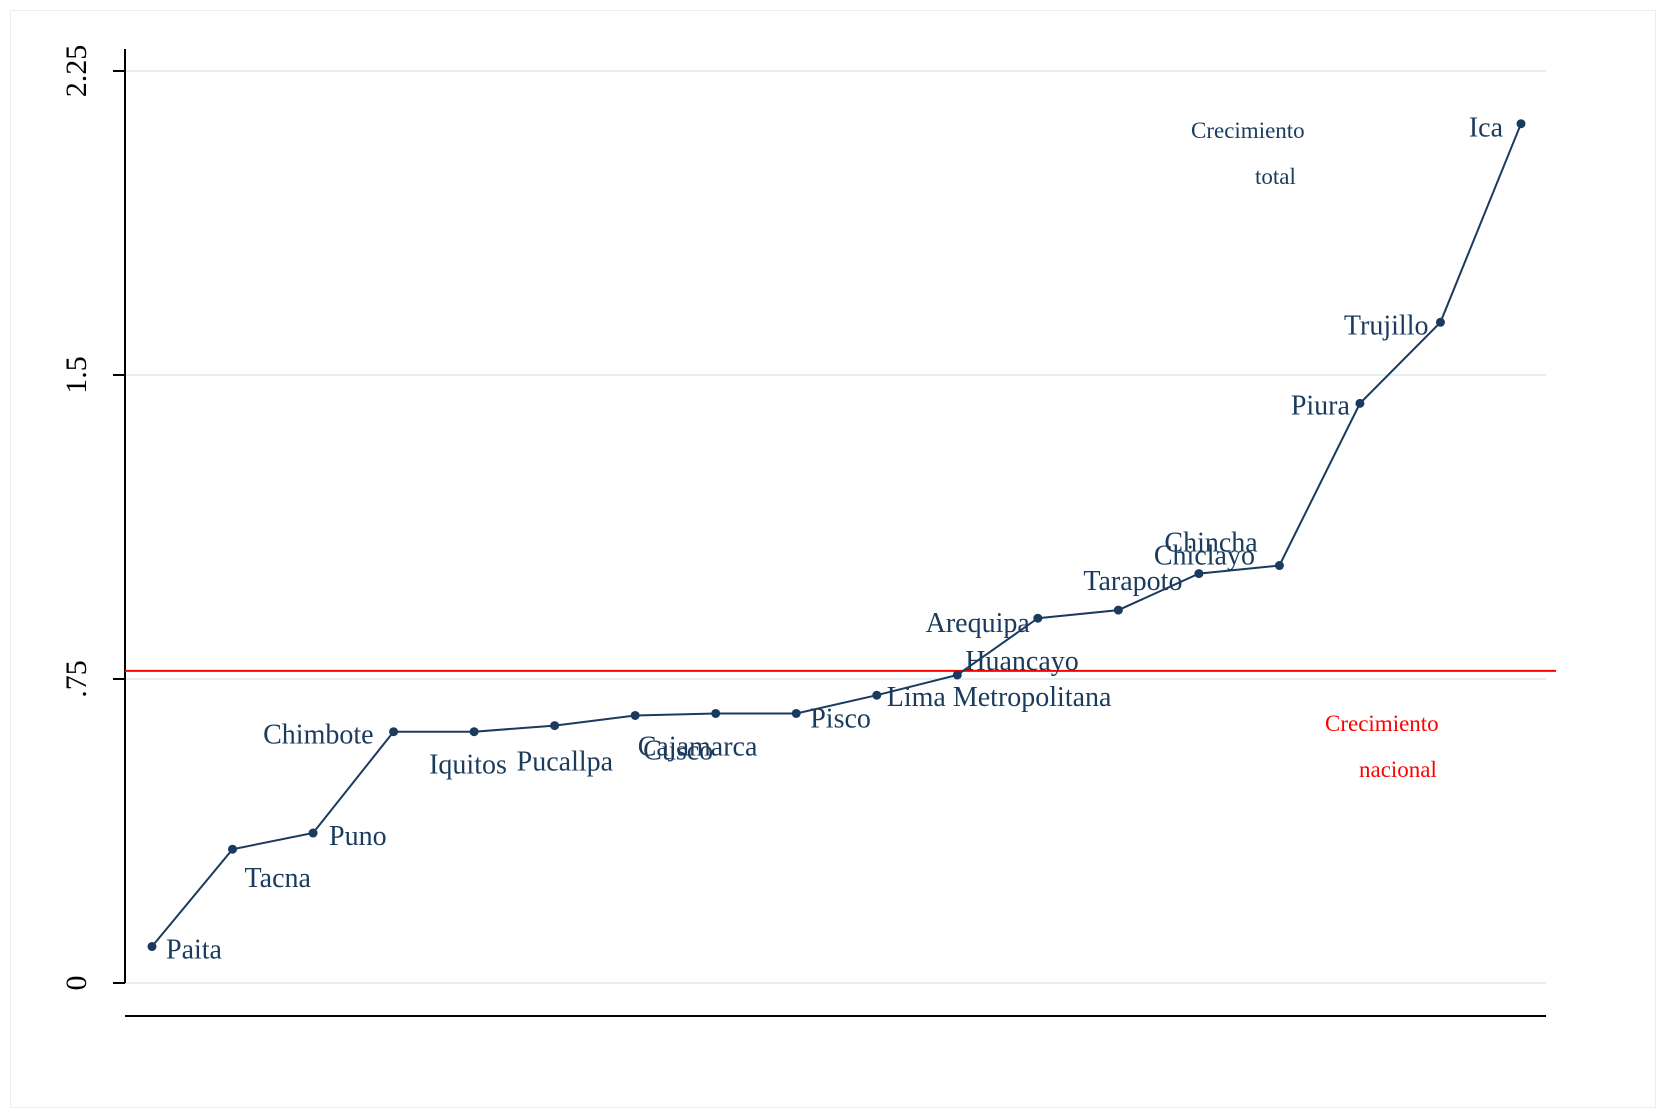 The height and width of the screenshot is (1118, 1672). Describe the element at coordinates (1486, 128) in the screenshot. I see `point-label-ica: Ica` at that location.